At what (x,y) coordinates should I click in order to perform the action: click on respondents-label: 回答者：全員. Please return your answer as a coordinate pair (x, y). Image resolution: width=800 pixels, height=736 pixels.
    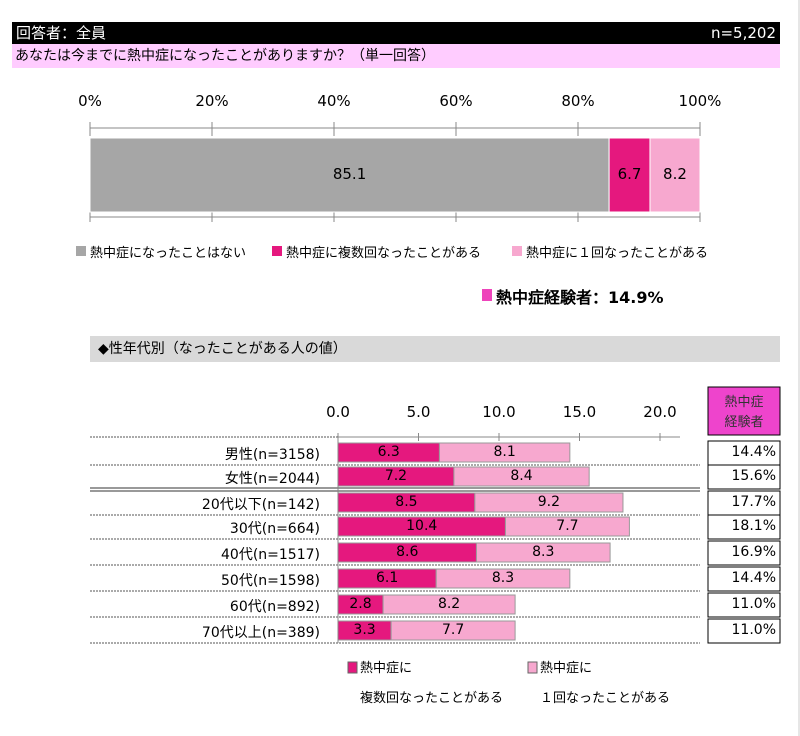
    Looking at the image, I should click on (61, 33).